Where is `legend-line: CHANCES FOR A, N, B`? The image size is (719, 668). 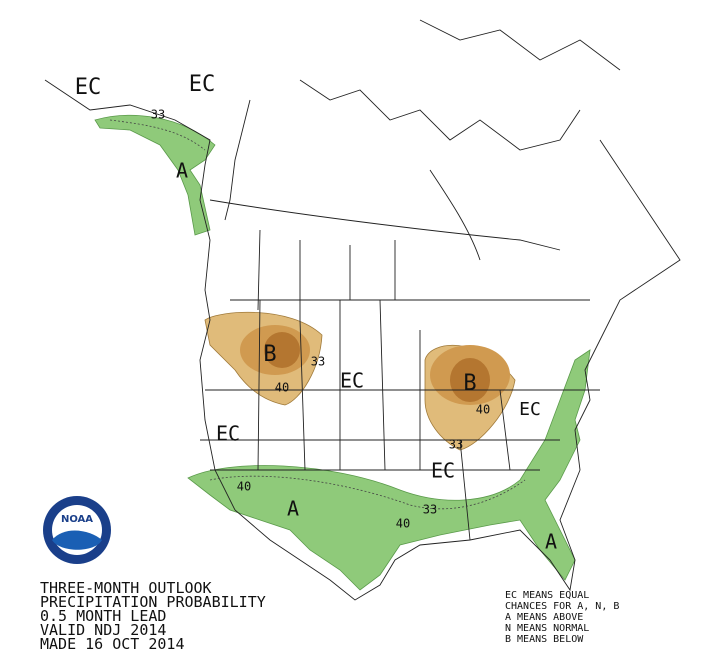
legend-line: CHANCES FOR A, N, B is located at coordinates (562, 606).